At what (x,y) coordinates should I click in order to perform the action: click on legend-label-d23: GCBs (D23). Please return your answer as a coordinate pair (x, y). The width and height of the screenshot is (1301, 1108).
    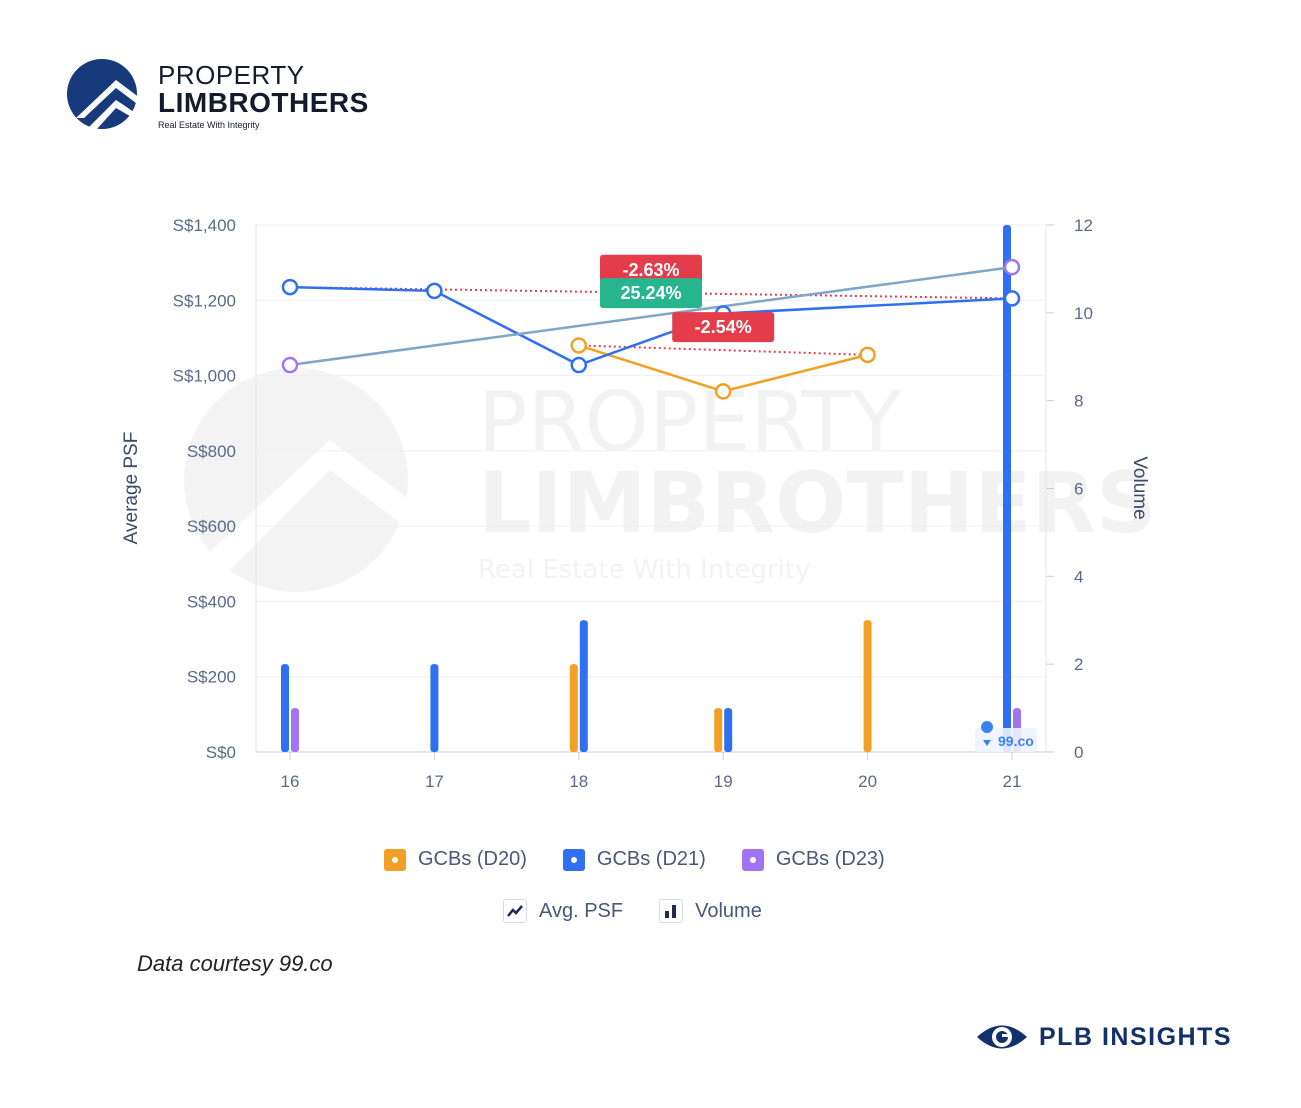
    Looking at the image, I should click on (830, 859).